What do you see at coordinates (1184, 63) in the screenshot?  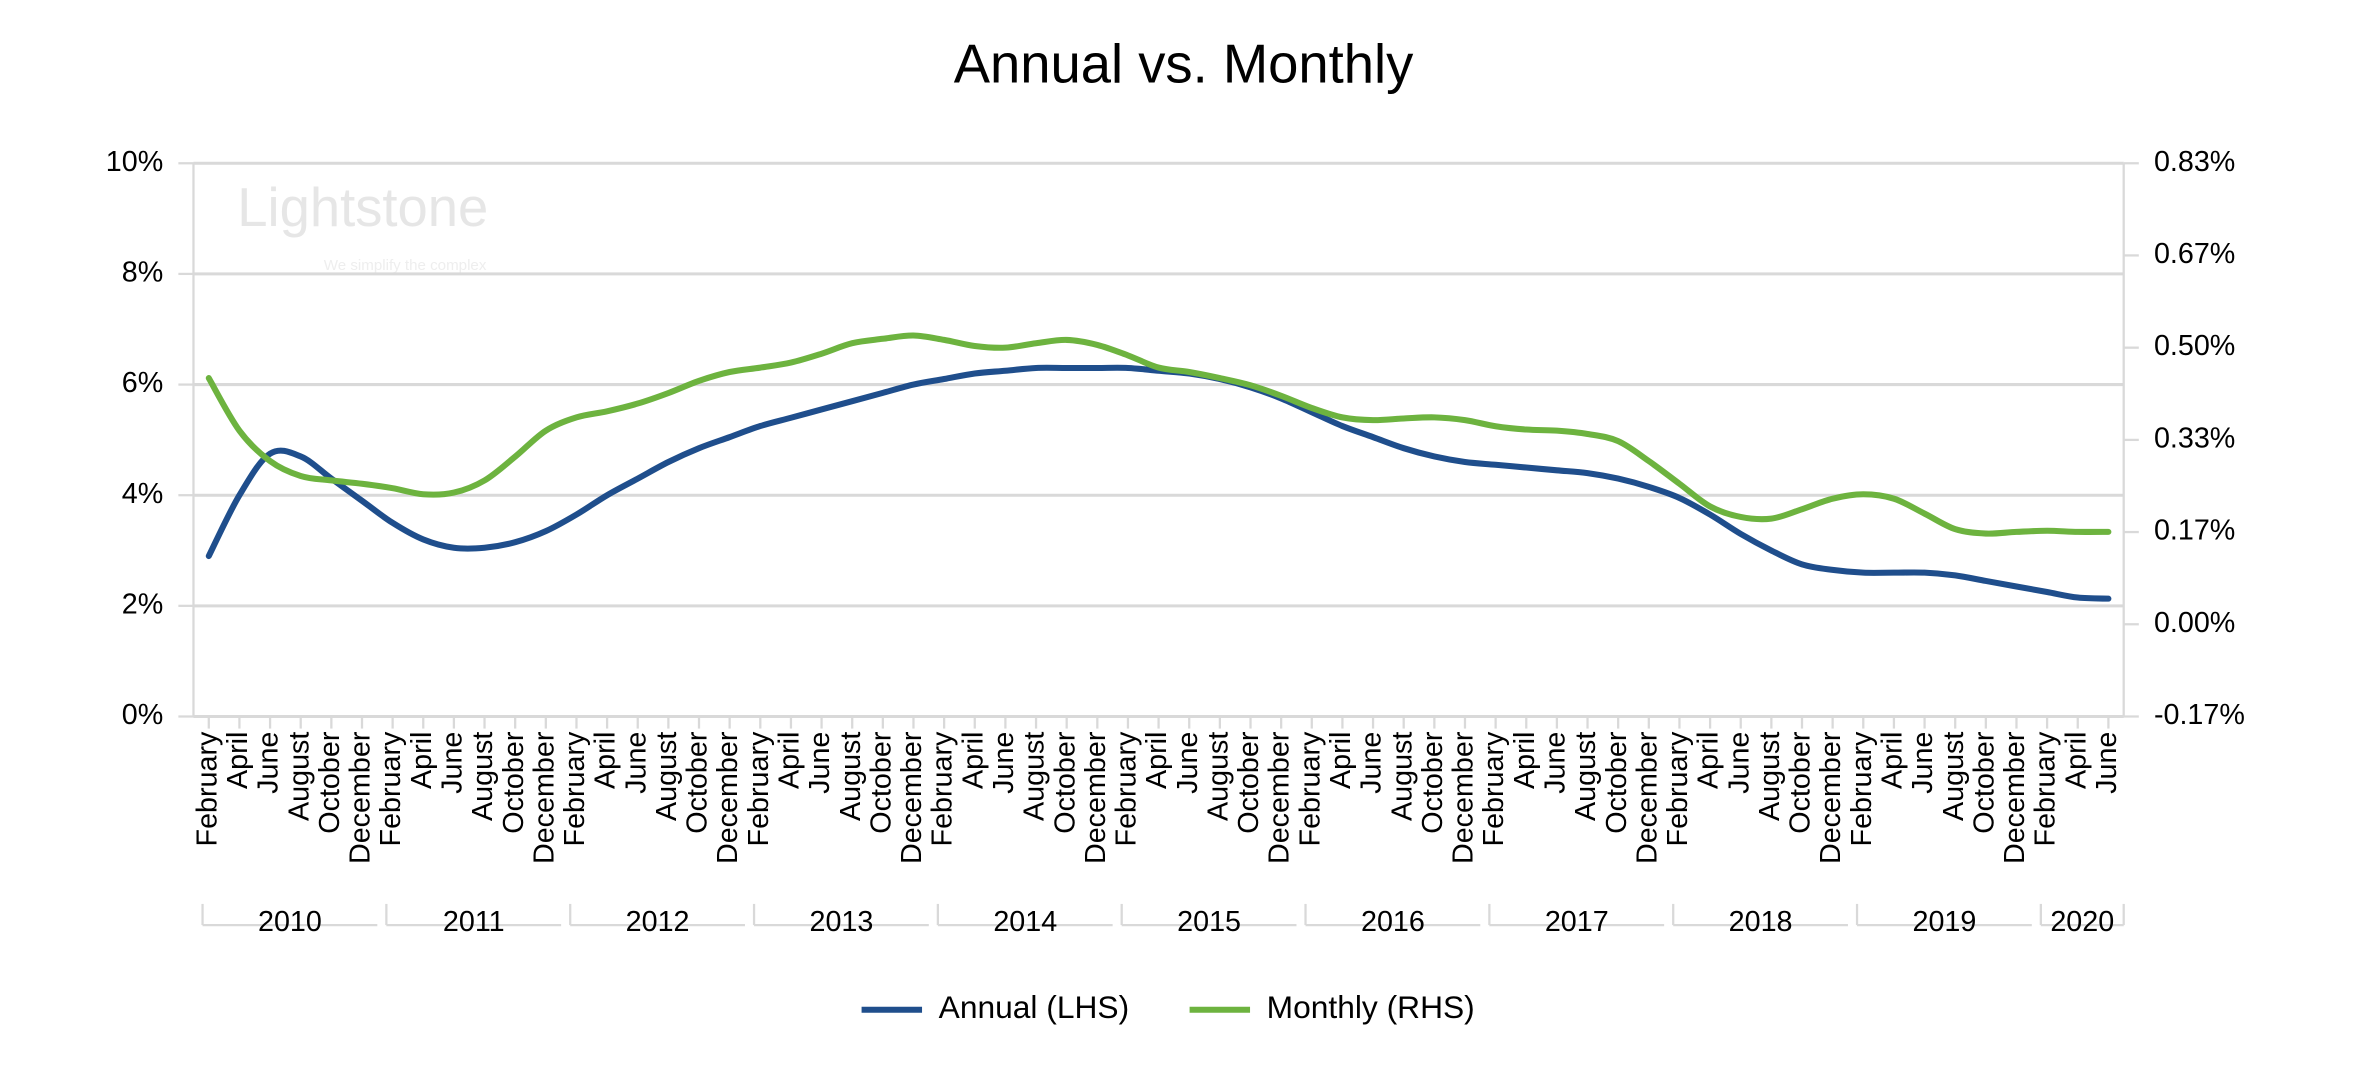 I see `chart-title: Annual vs. Monthly` at bounding box center [1184, 63].